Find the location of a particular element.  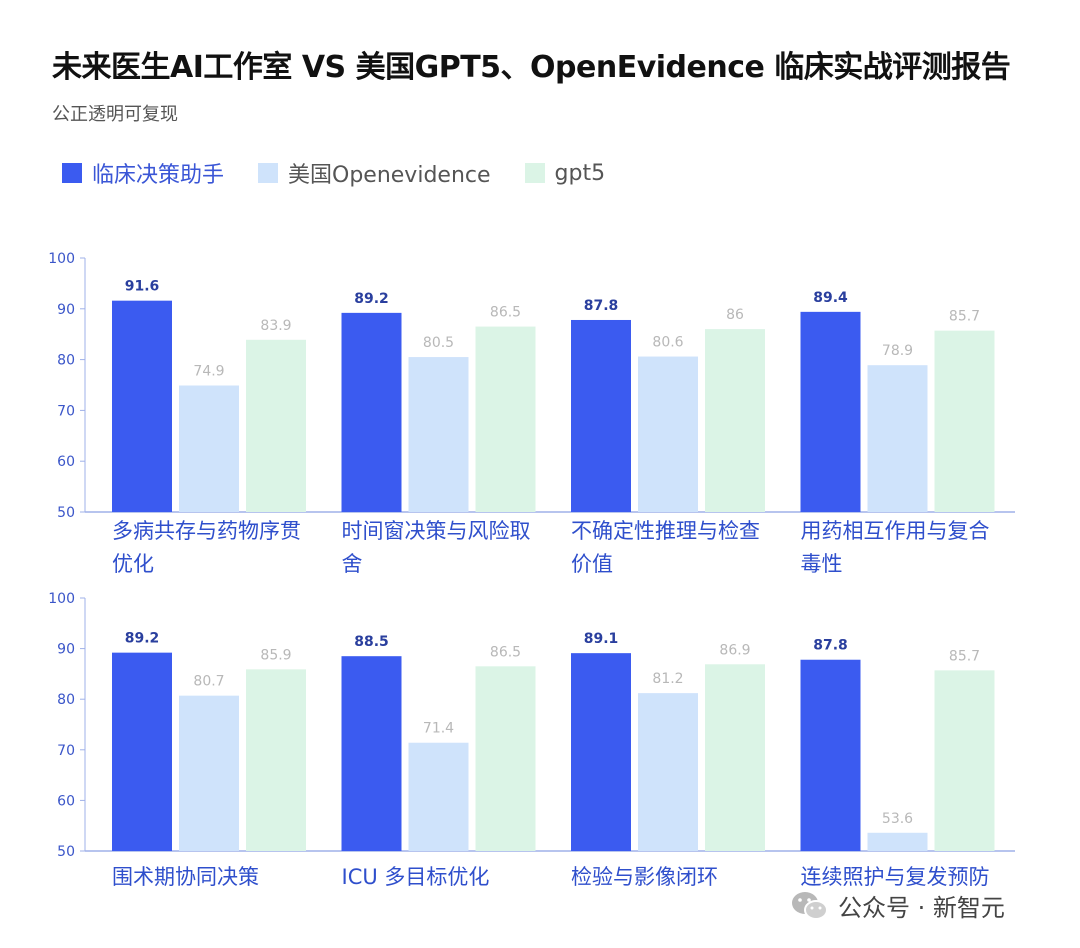

x-category-label: 时间窗决策与风险取 is located at coordinates (436, 531).